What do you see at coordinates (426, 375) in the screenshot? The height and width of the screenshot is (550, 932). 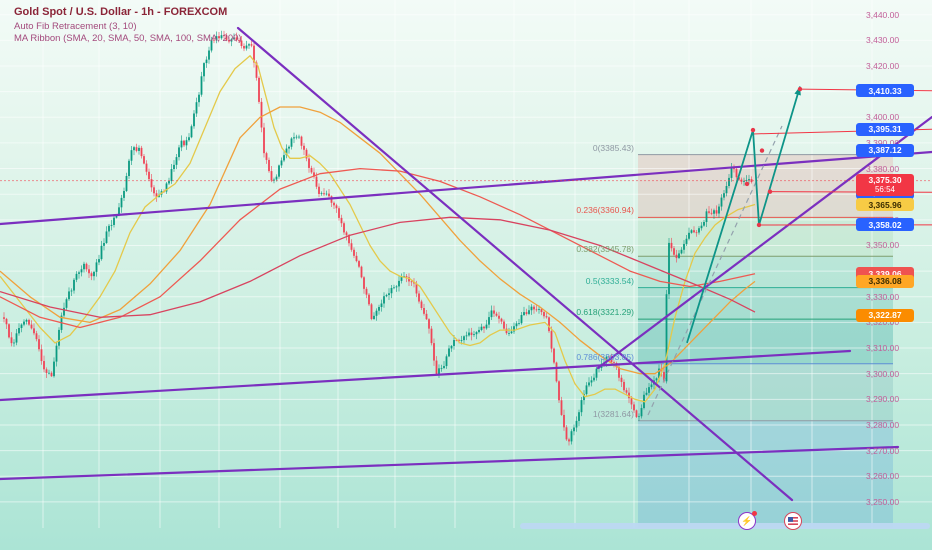 I see `trendline-ascending-mid` at bounding box center [426, 375].